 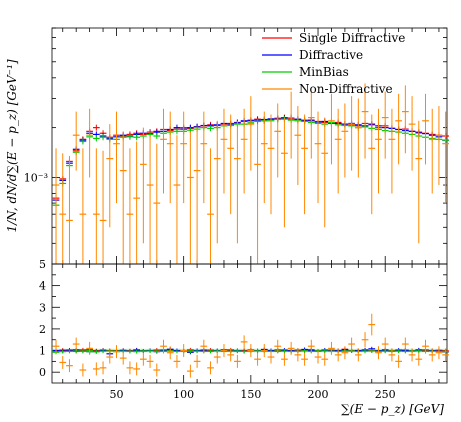 I want to click on ratio-y-tick-label: 0, so click(x=42, y=372).